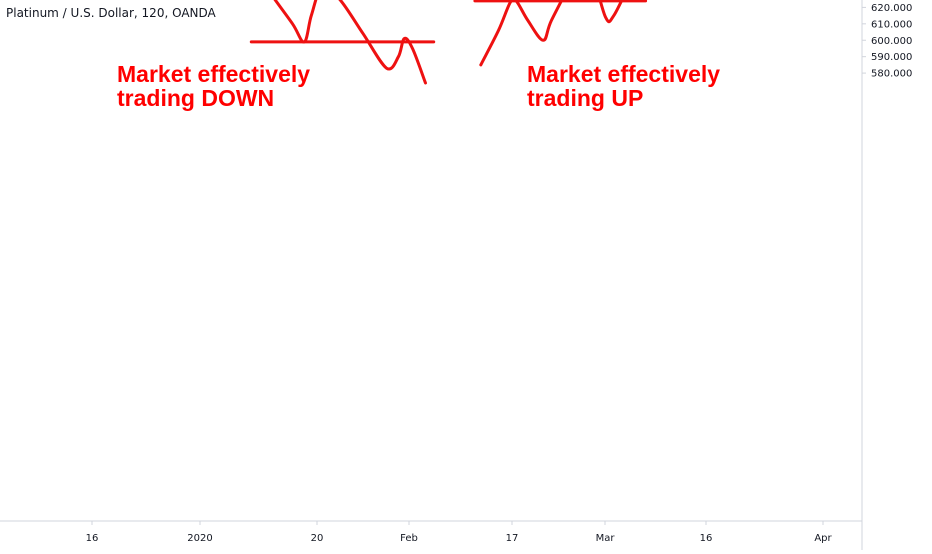 The height and width of the screenshot is (554, 932). Describe the element at coordinates (317, 538) in the screenshot. I see `time-tick-label: 20` at that location.